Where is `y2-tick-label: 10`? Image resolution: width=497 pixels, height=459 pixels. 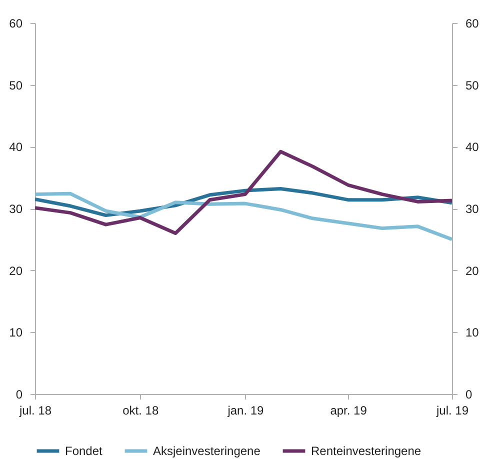 y2-tick-label: 10 is located at coordinates (473, 333).